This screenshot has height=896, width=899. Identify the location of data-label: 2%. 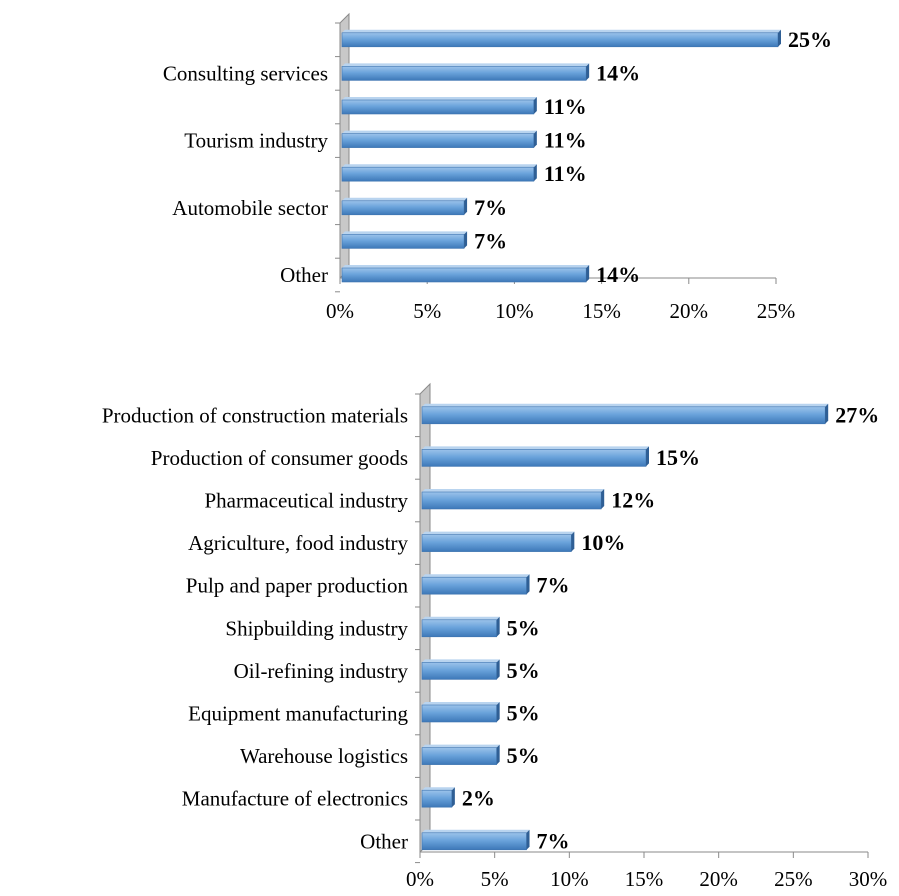
(478, 798).